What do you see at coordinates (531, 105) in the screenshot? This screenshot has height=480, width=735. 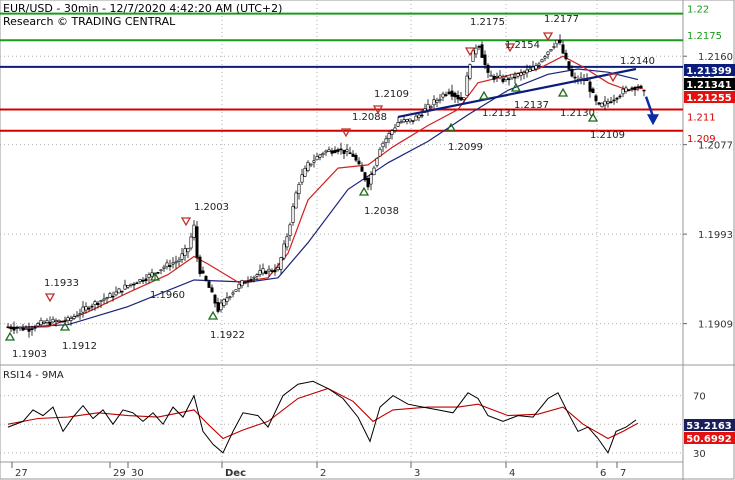 I see `swing-label: 1.2137` at bounding box center [531, 105].